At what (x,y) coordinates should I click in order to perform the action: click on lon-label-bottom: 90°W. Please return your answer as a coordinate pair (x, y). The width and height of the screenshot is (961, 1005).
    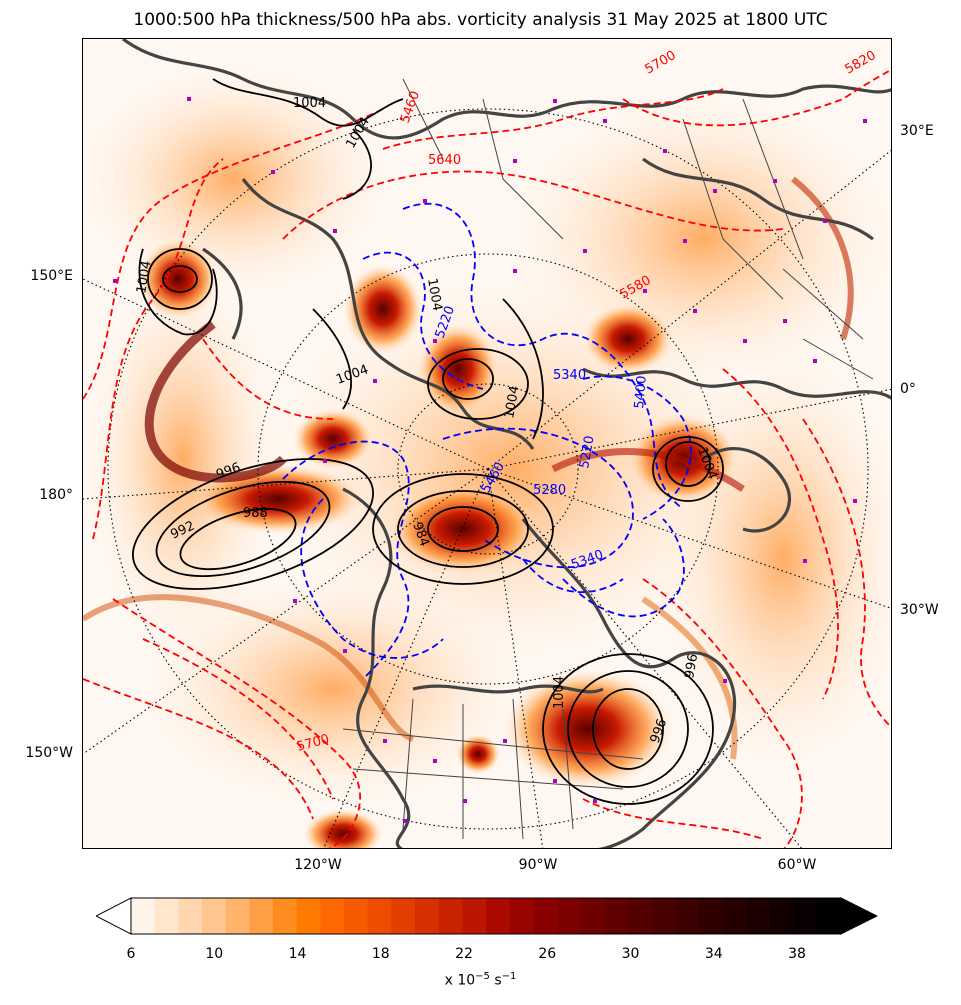
    Looking at the image, I should click on (538, 865).